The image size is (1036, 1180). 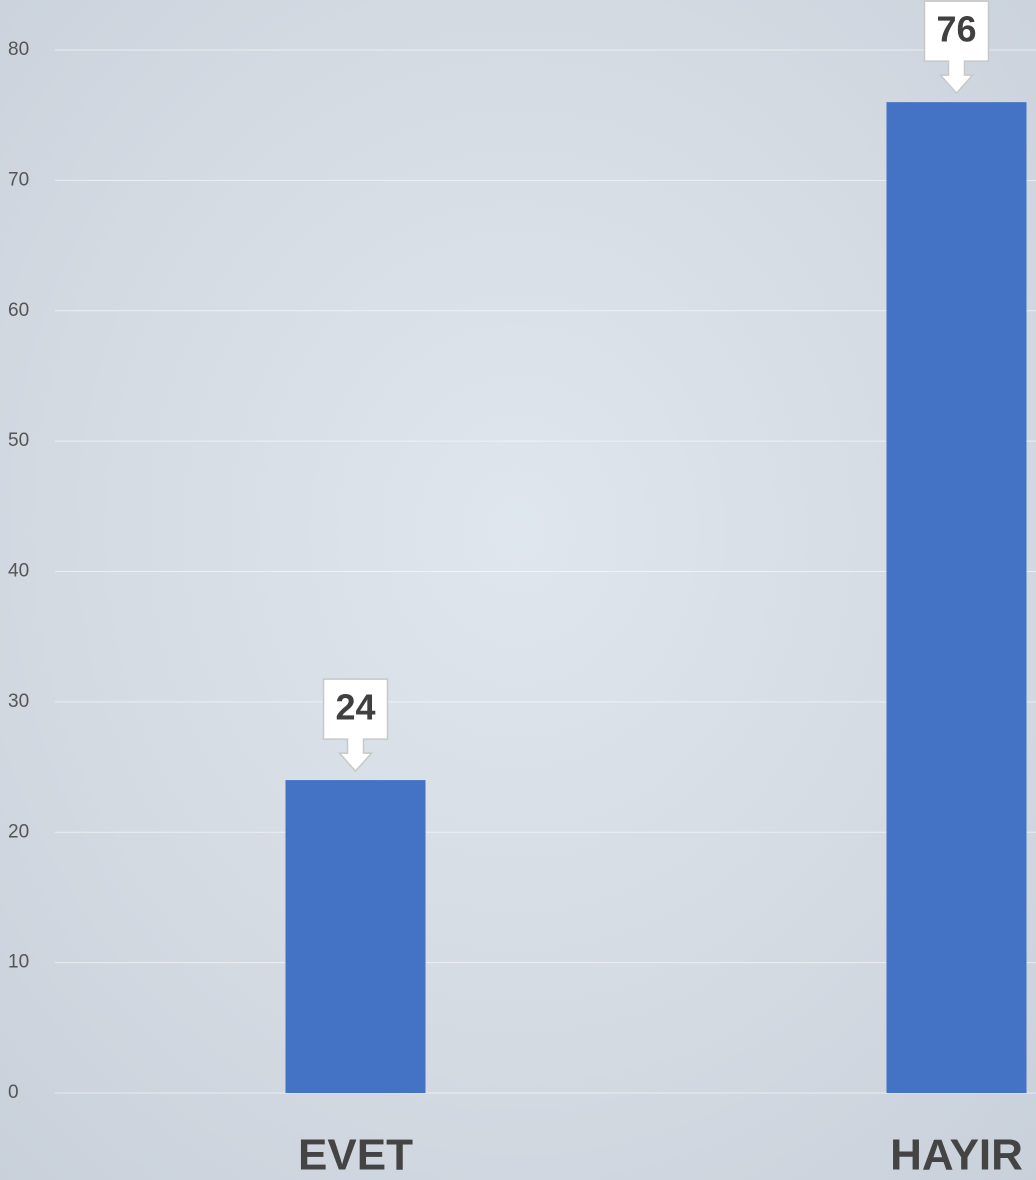 I want to click on y-tick-label: 0, so click(x=13, y=1092).